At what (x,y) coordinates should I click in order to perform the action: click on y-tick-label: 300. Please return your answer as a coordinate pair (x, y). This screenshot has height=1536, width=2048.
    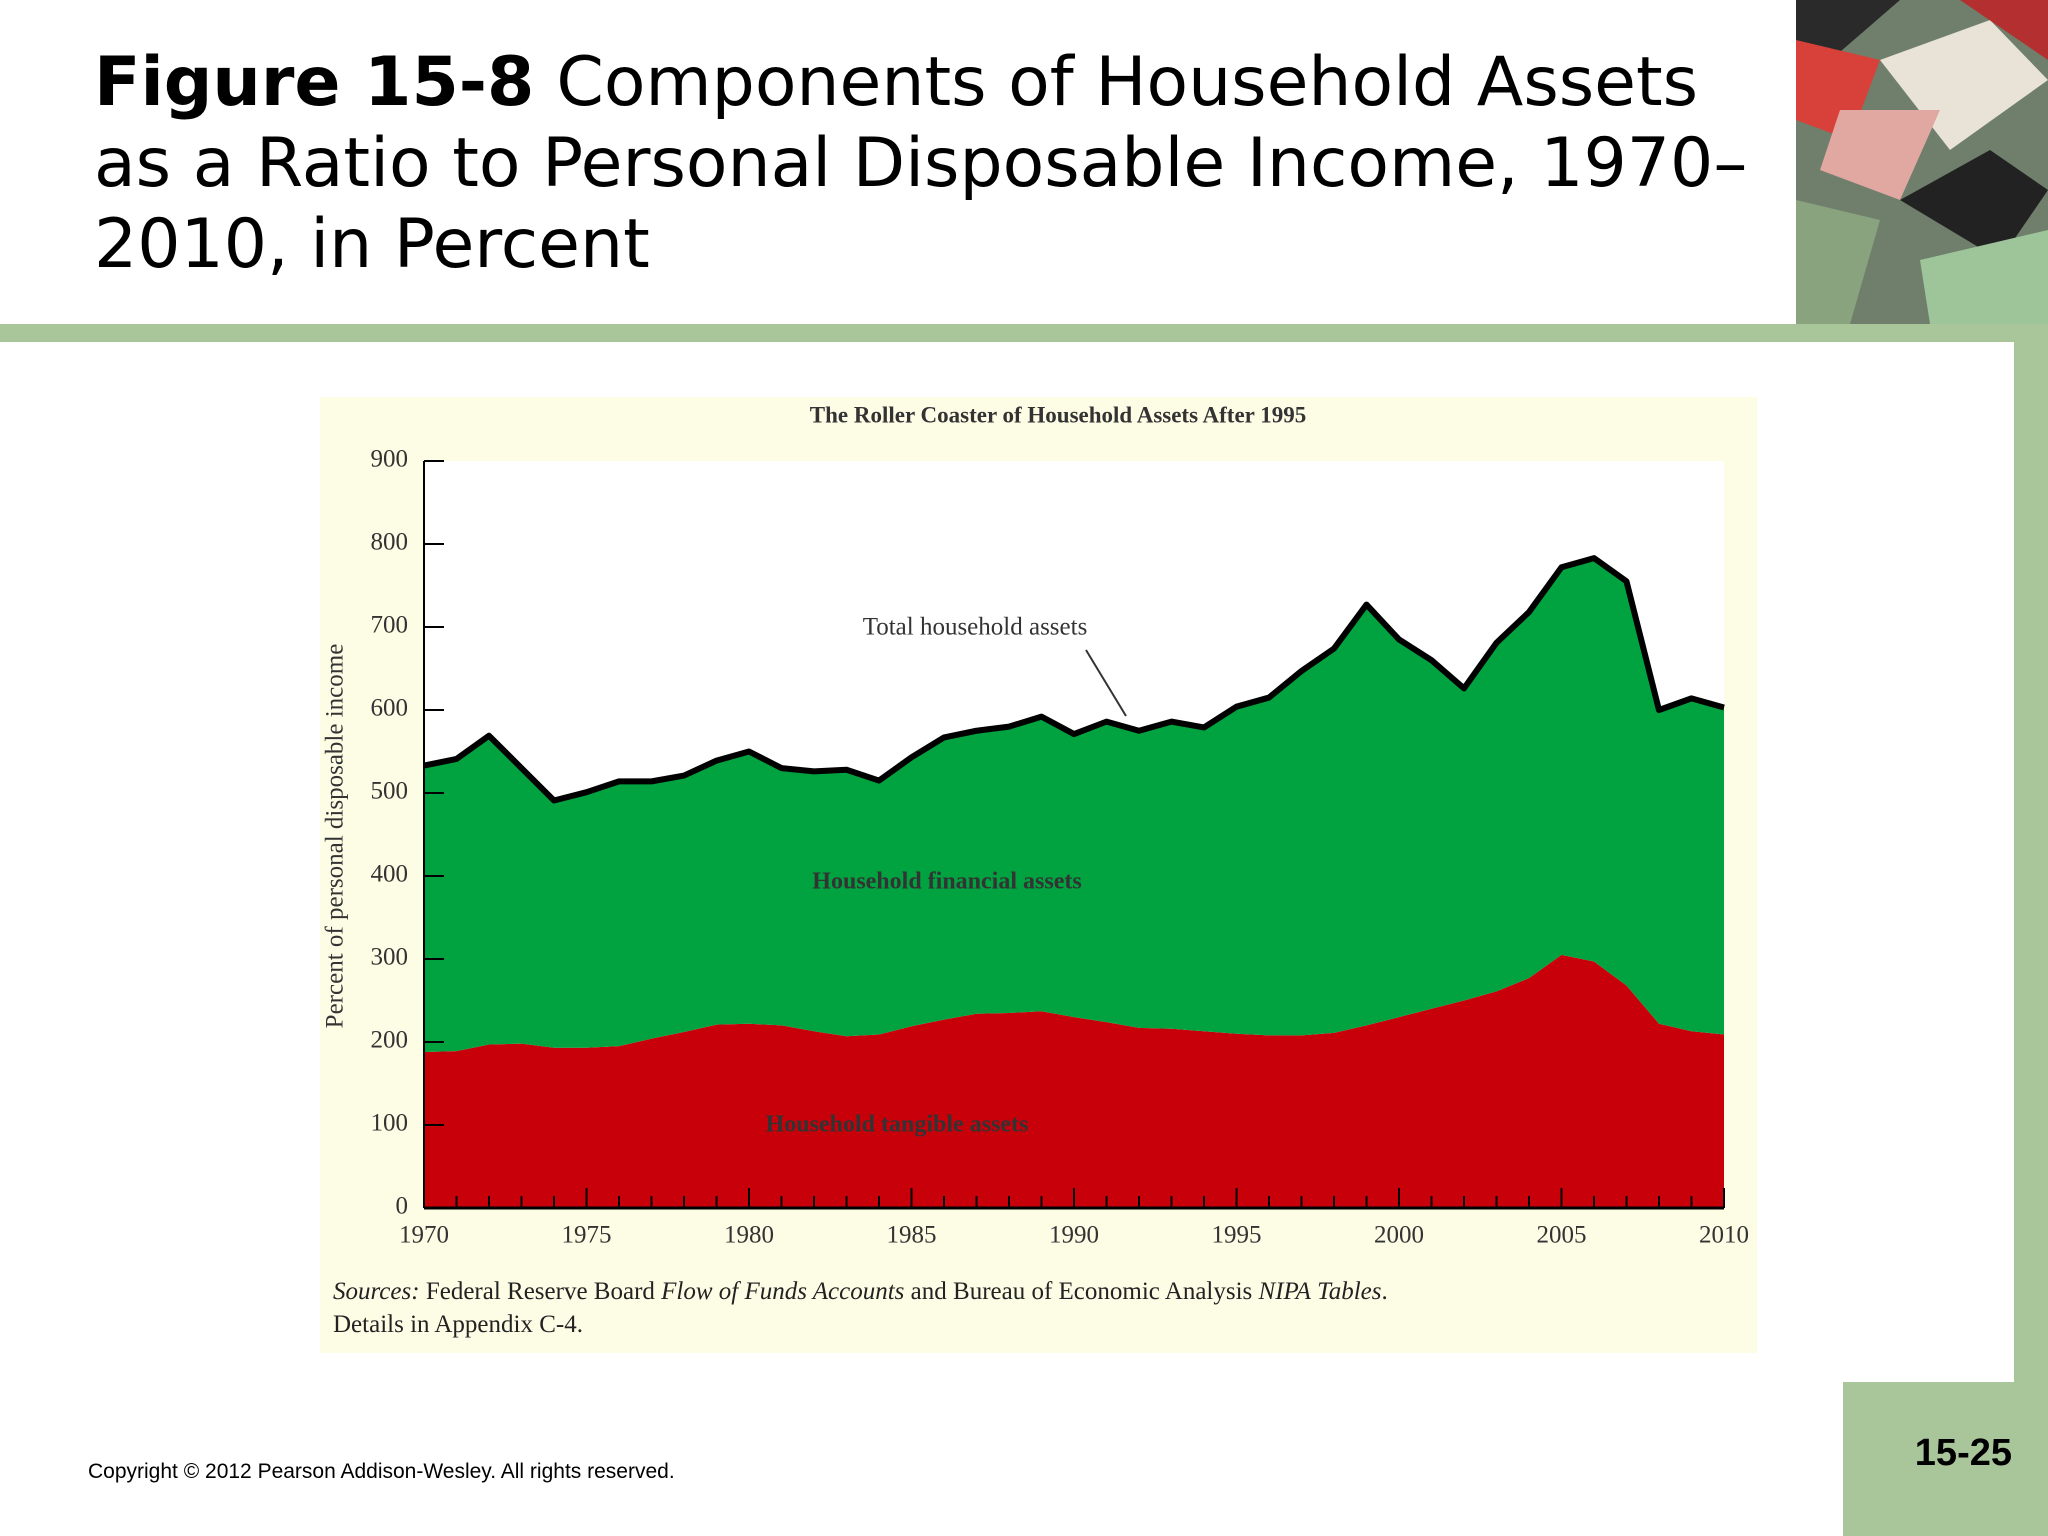
    Looking at the image, I should click on (390, 957).